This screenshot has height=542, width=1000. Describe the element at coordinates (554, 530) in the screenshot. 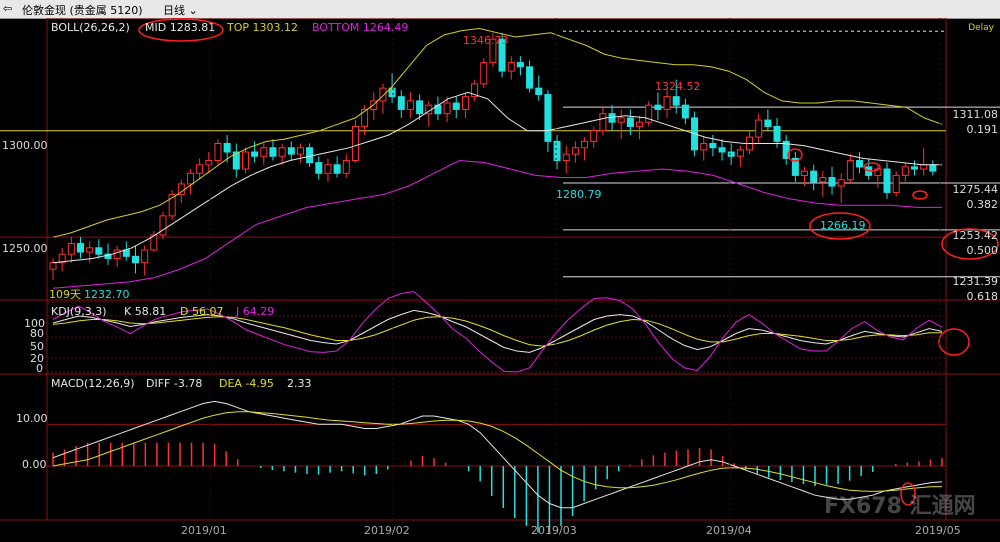

I see `x-label-2019-03: 2019/03` at that location.